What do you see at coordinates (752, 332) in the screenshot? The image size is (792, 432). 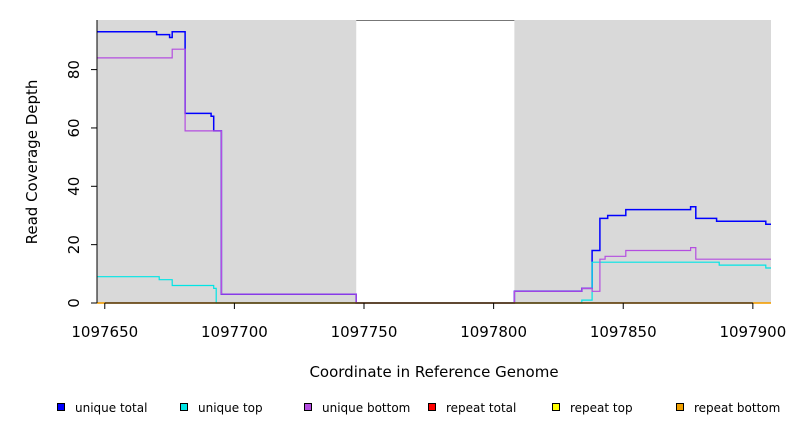 I see `x-tick-label: 1097900` at bounding box center [752, 332].